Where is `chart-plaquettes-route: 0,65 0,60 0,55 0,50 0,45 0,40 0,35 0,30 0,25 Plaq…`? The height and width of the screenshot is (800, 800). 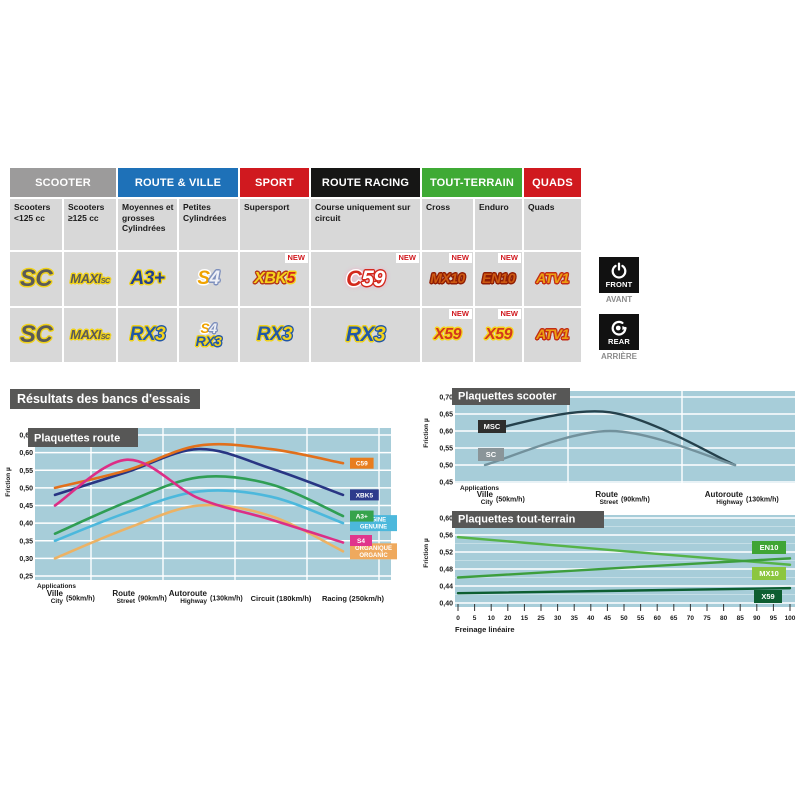 chart-plaquettes-route: 0,65 0,60 0,55 0,50 0,45 0,40 0,35 0,30 0,25 Plaq… is located at coordinates (201, 516).